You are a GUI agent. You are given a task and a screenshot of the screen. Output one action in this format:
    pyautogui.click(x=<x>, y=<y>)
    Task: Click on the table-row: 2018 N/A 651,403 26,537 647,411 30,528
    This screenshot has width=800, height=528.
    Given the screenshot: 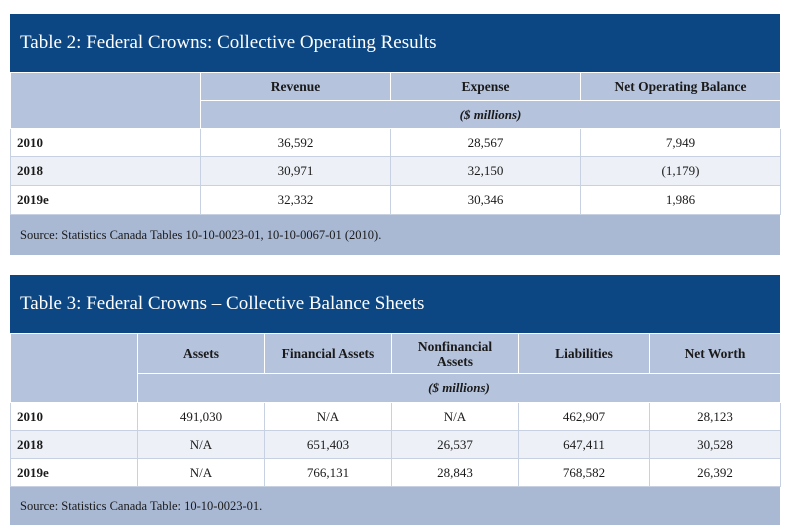 What is the action you would take?
    pyautogui.click(x=395, y=444)
    